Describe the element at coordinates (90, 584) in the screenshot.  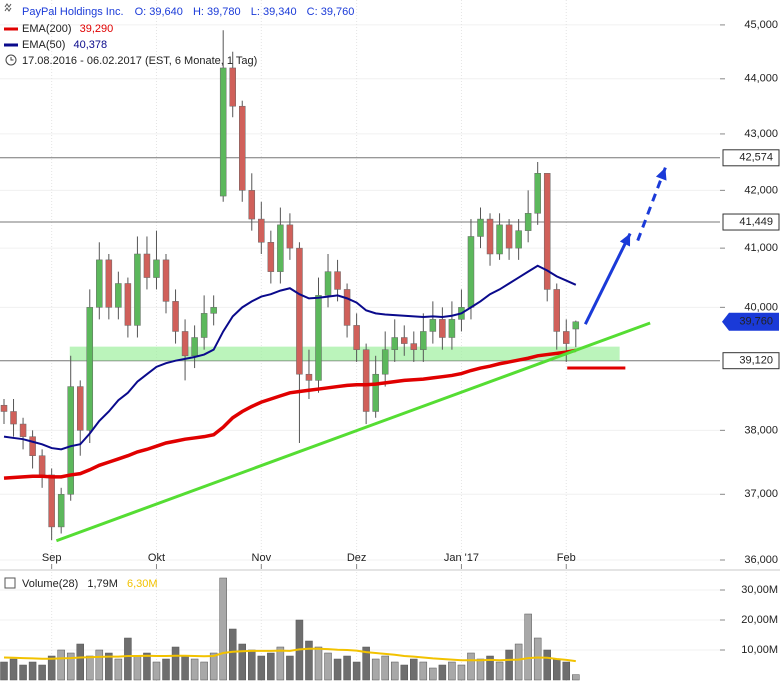
I see `volume-legend: Volume(28) 1,79M 6,30M` at that location.